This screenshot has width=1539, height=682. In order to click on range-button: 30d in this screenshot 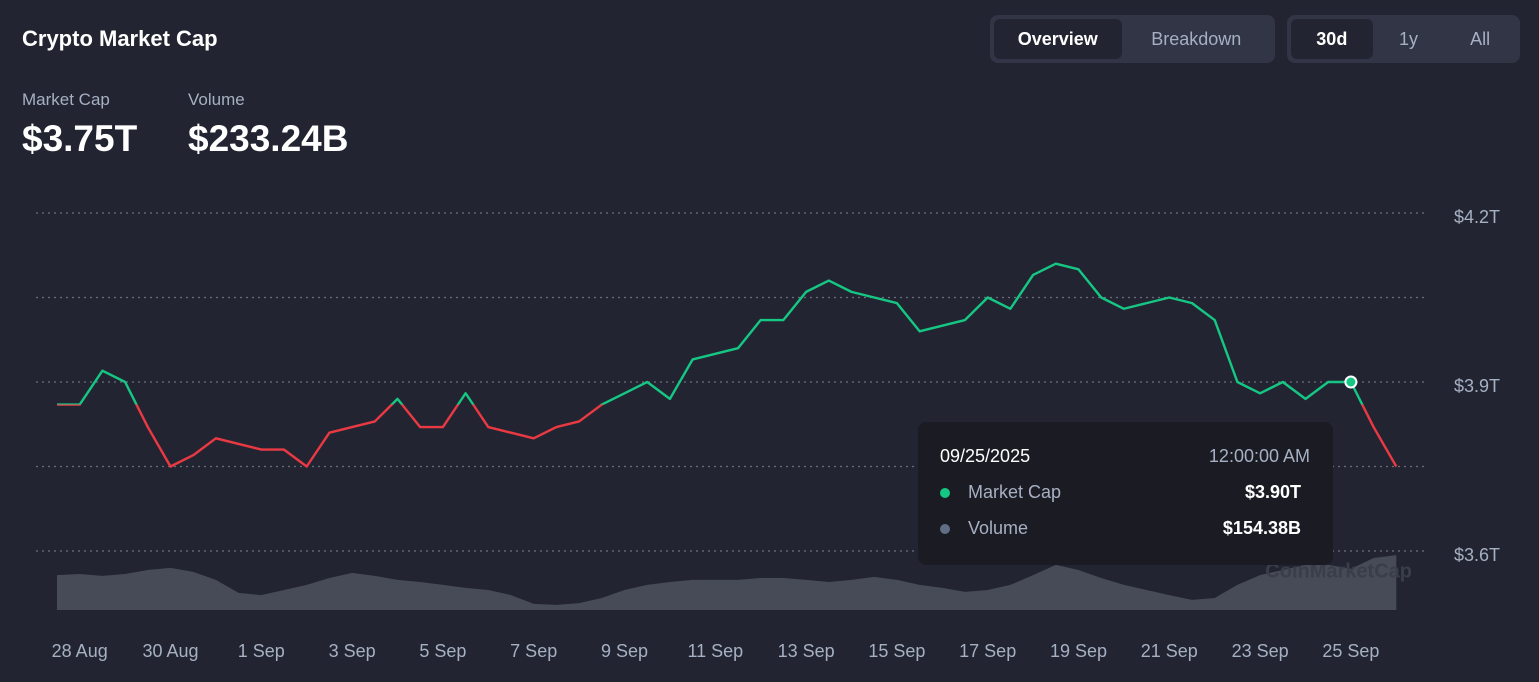, I will do `click(1332, 39)`.